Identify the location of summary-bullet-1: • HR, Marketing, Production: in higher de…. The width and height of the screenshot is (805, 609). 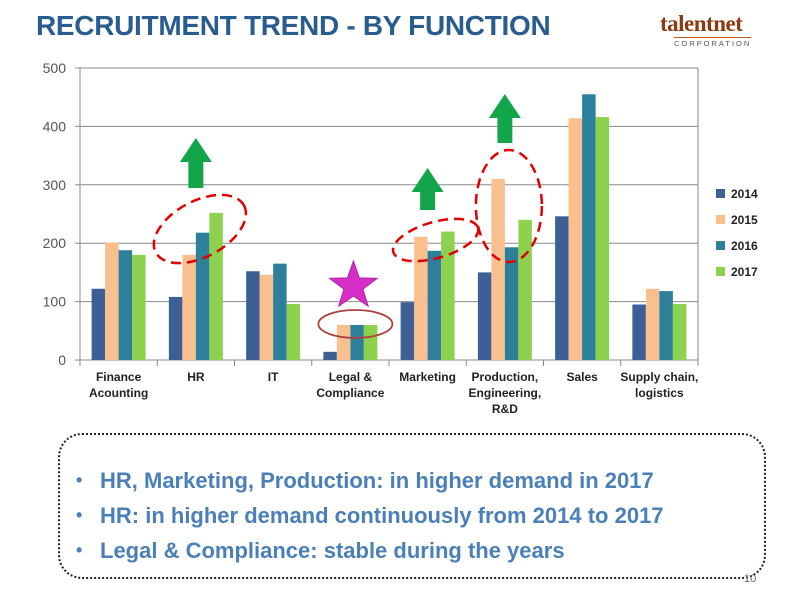
(365, 480).